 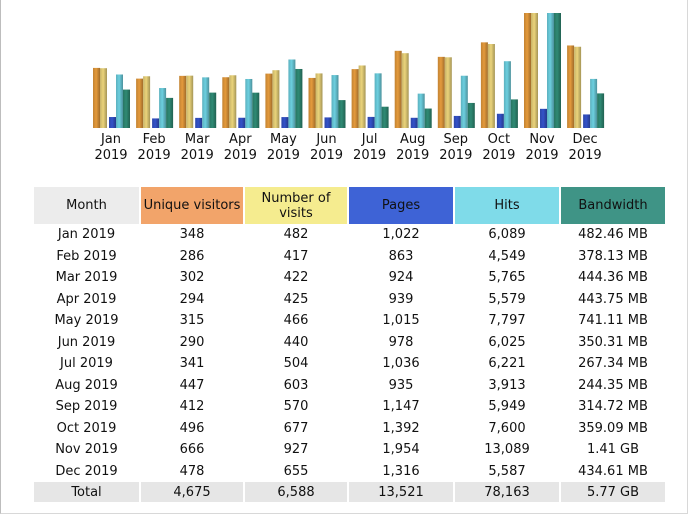 I want to click on header-bandwidth: Bandwidth, so click(x=613, y=205).